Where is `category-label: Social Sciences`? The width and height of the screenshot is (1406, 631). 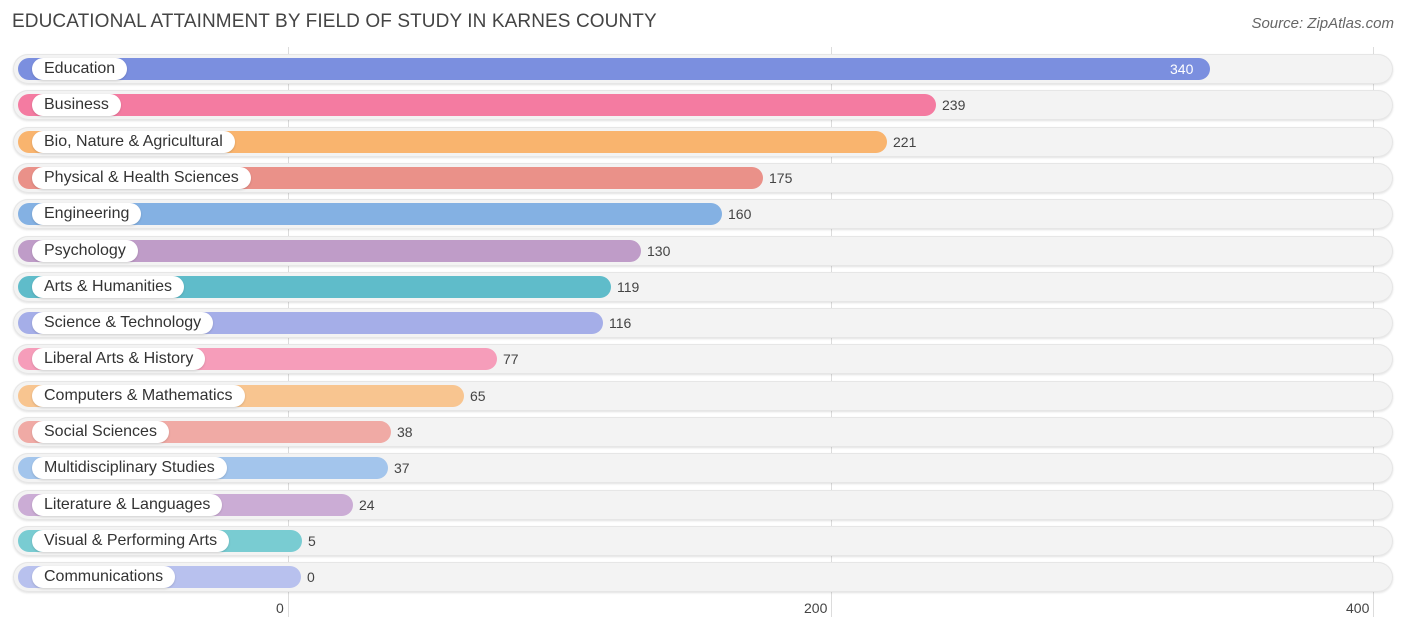
category-label: Social Sciences is located at coordinates (100, 432).